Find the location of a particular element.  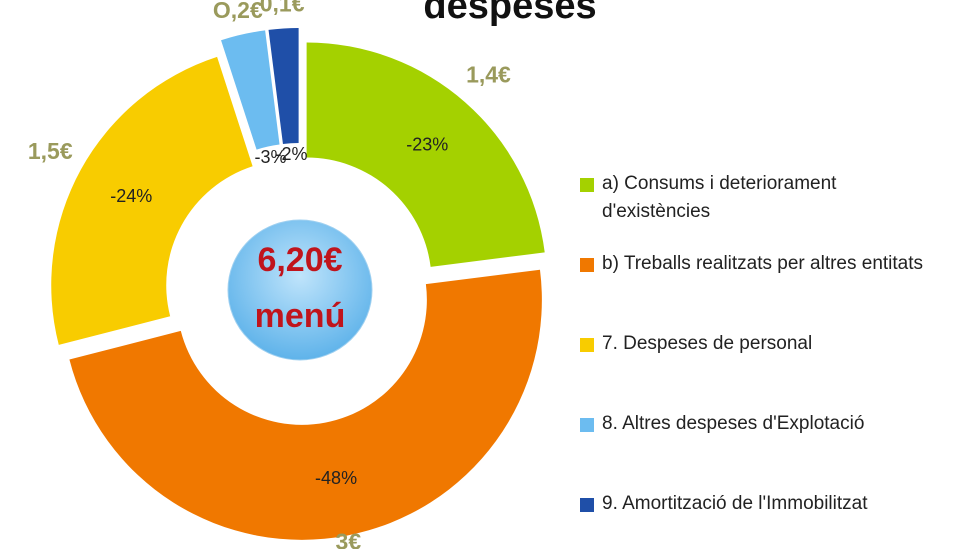

legend-label: a) Consums i deteriorament d'existències is located at coordinates (719, 197).